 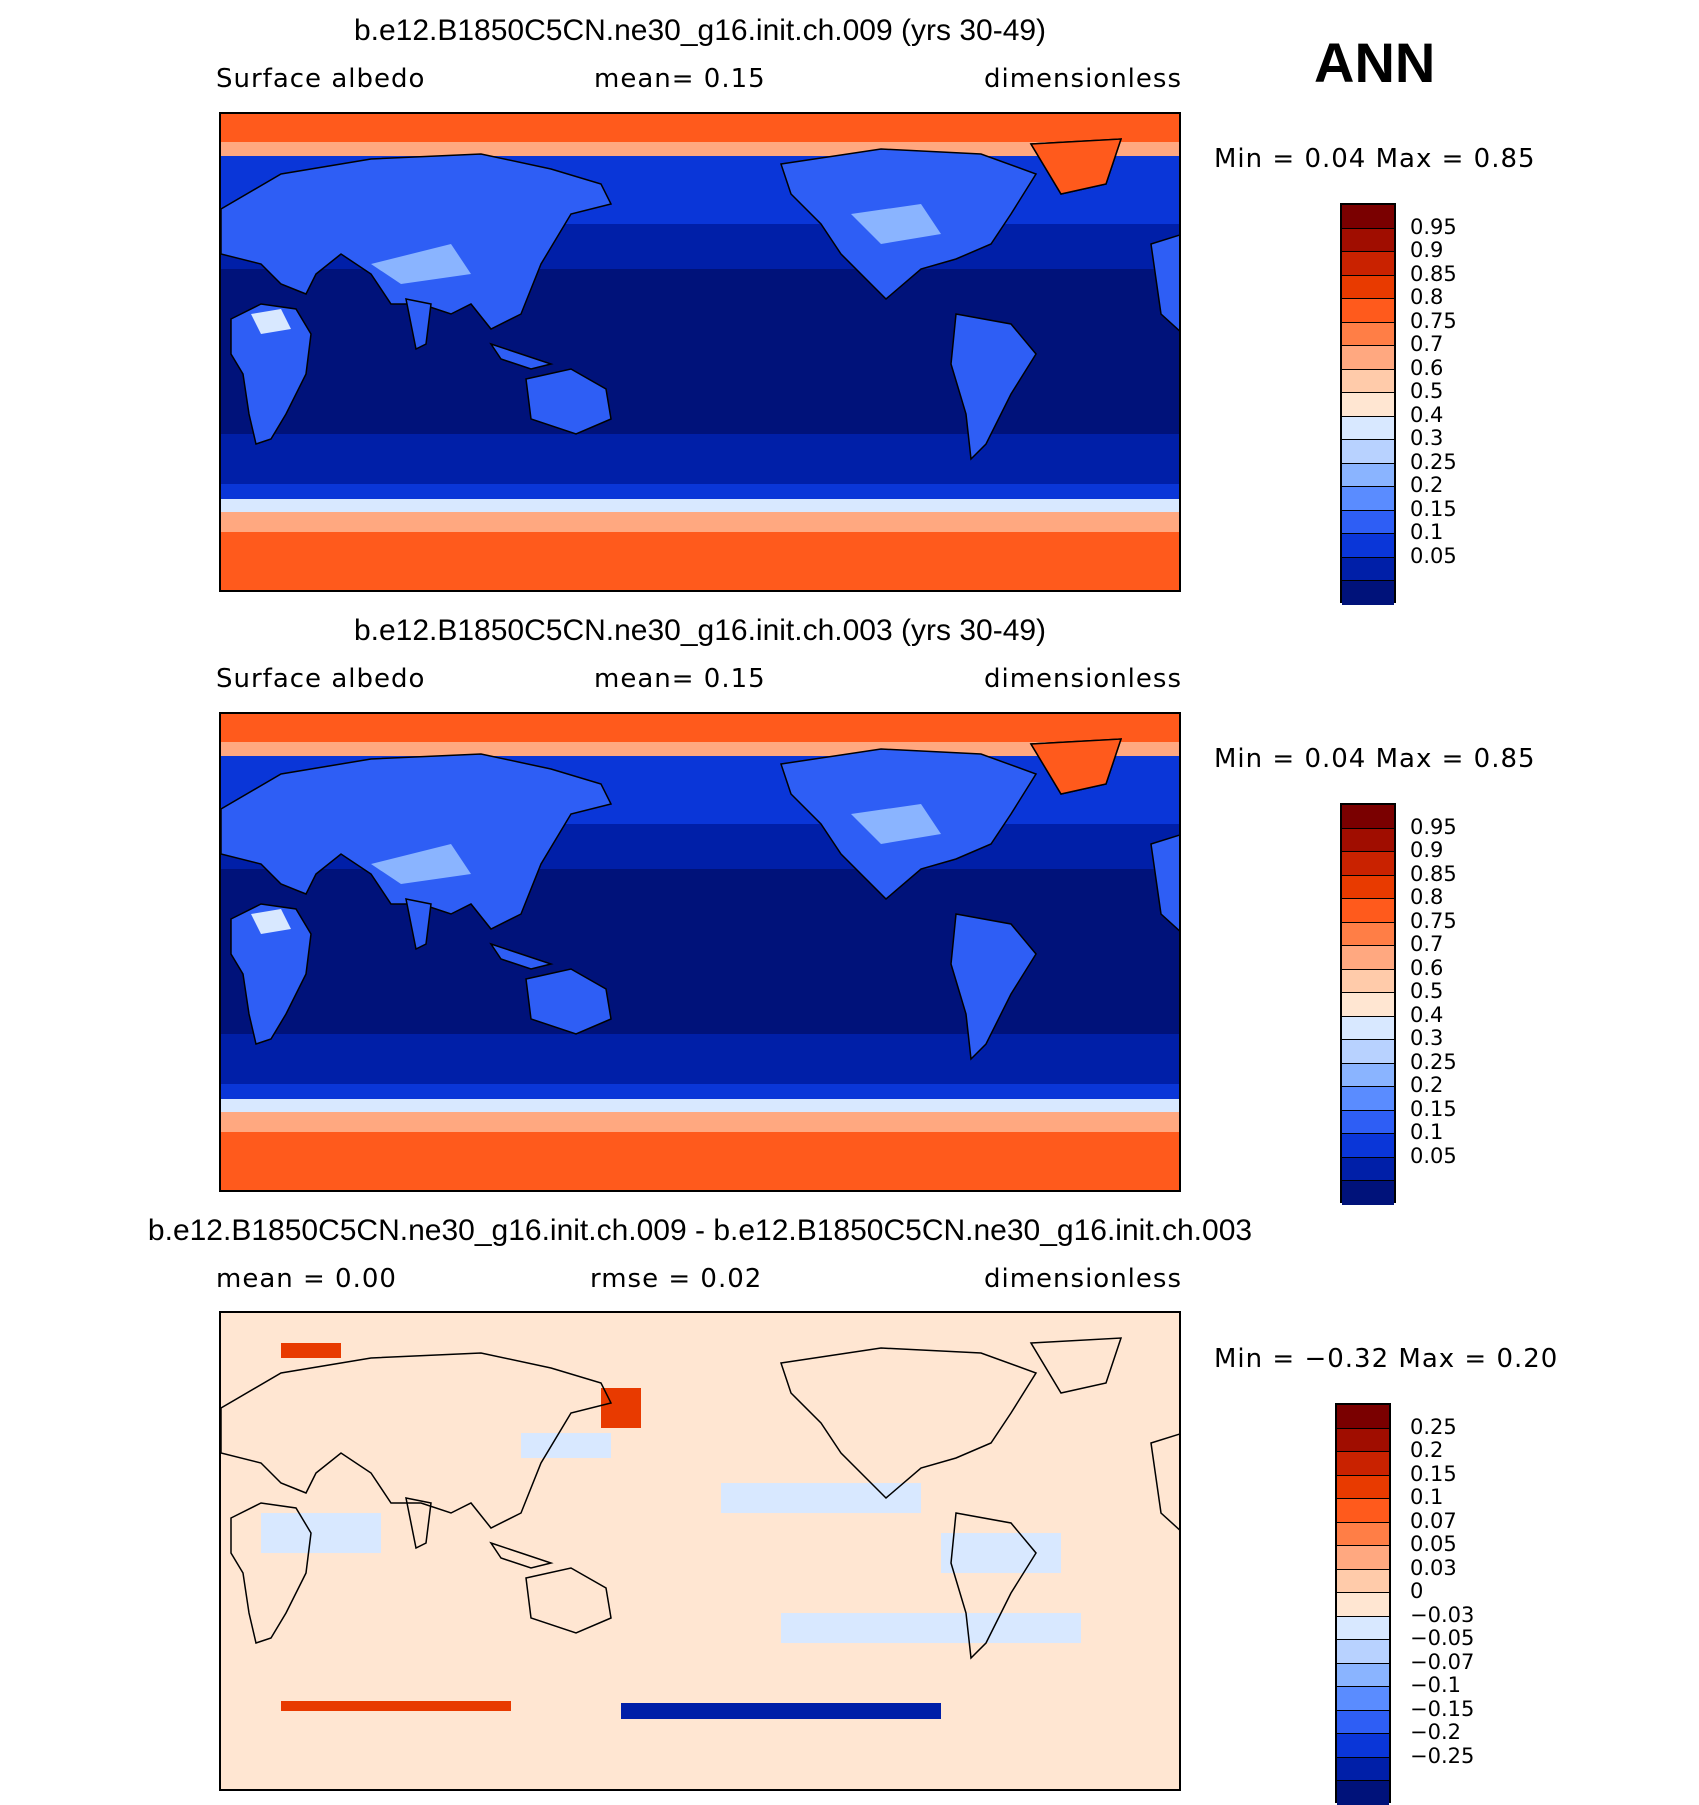 I want to click on panel-1-colorbar, so click(x=1368, y=404).